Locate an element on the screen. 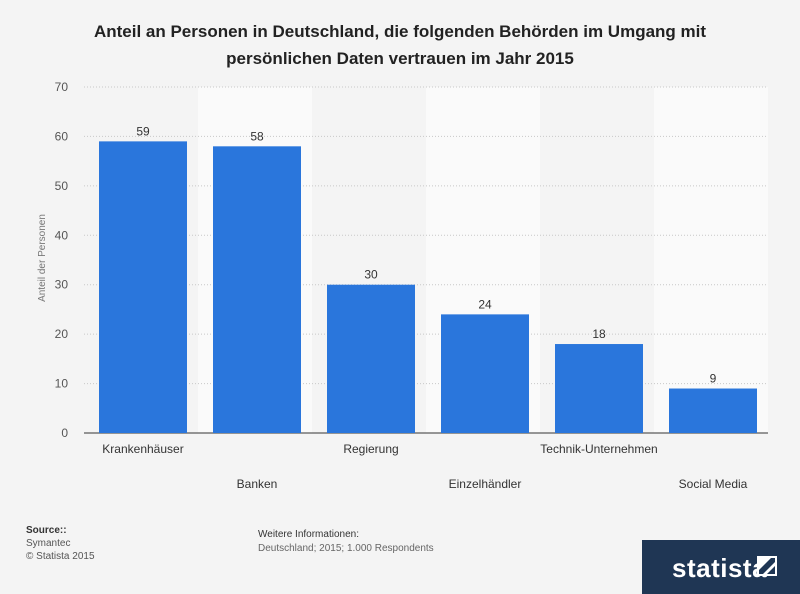 This screenshot has height=594, width=800. info-text: Deutschland; 2015; 1.000 Respondents is located at coordinates (346, 548).